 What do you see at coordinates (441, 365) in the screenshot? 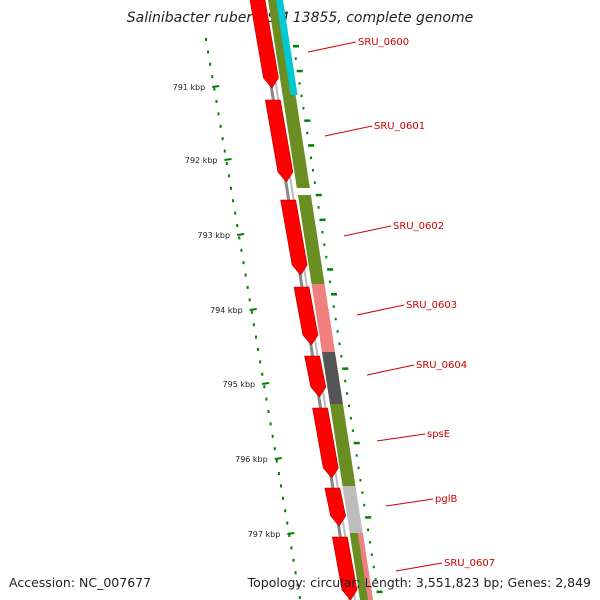
I see `gene-label: SRU_0604` at bounding box center [441, 365].